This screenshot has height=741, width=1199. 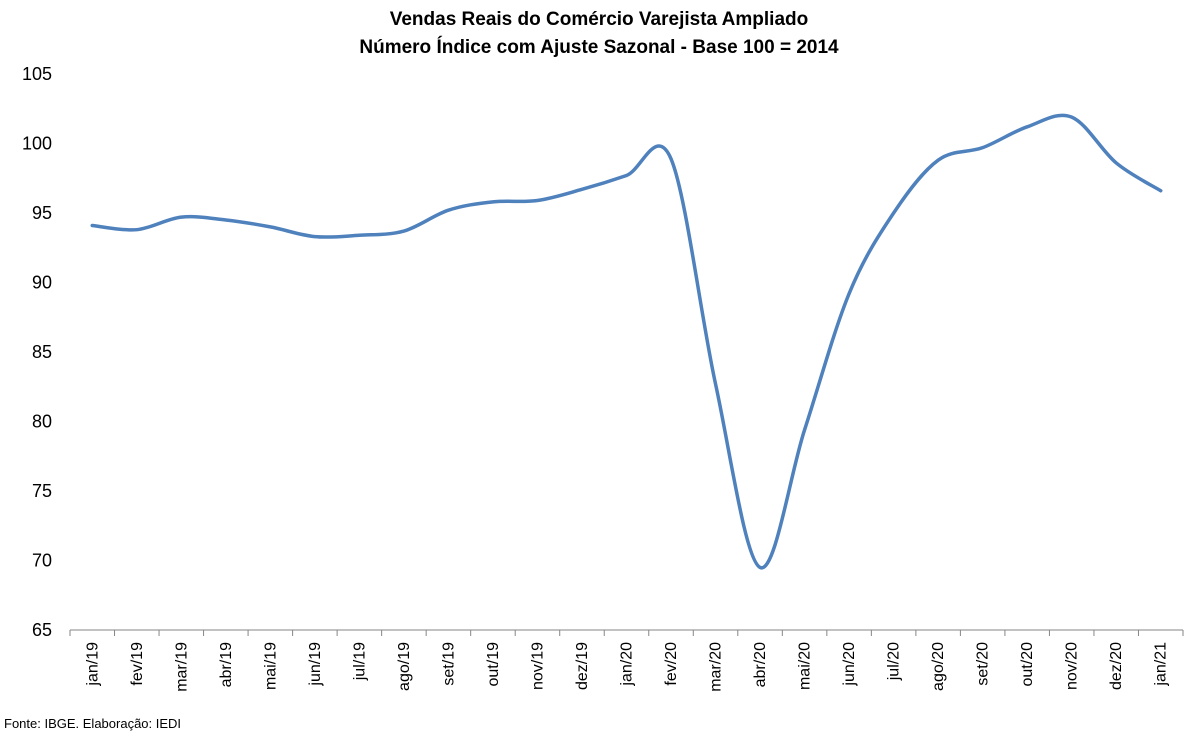 What do you see at coordinates (181, 667) in the screenshot?
I see `x-tick-label: mar/19` at bounding box center [181, 667].